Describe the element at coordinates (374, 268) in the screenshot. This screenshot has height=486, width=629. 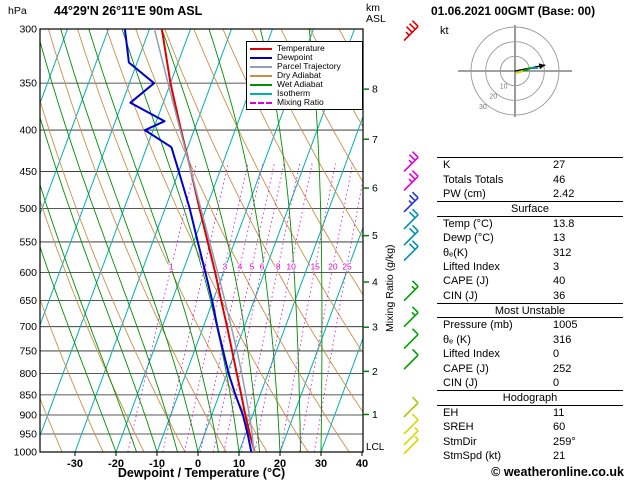
I see `km-axis-ticks: 8 7 6 5 4 3 2 1 LCL` at that location.